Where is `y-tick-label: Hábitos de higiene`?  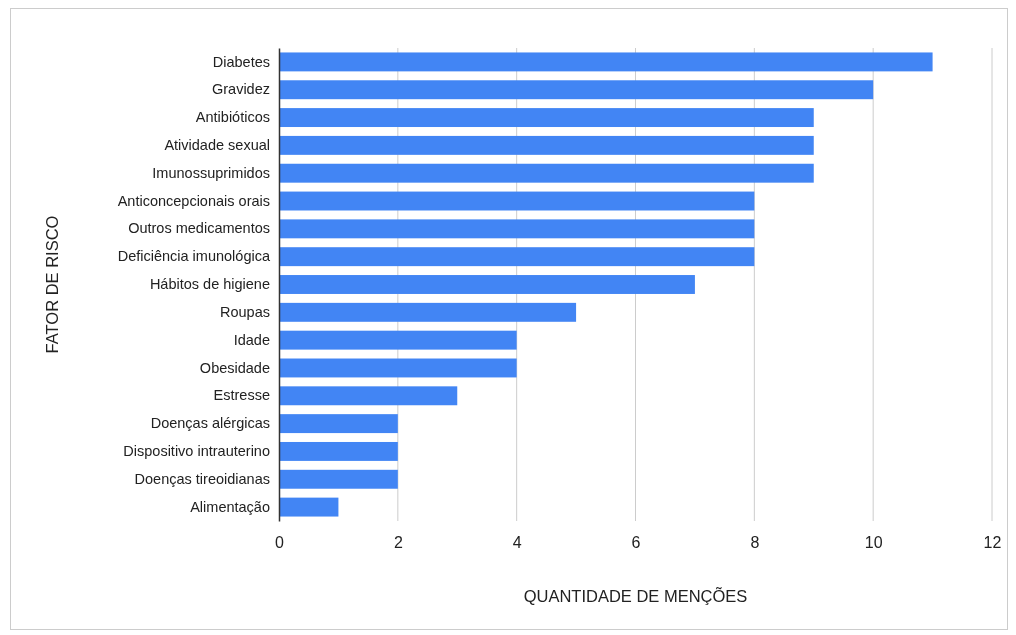
y-tick-label: Hábitos de higiene is located at coordinates (209, 284).